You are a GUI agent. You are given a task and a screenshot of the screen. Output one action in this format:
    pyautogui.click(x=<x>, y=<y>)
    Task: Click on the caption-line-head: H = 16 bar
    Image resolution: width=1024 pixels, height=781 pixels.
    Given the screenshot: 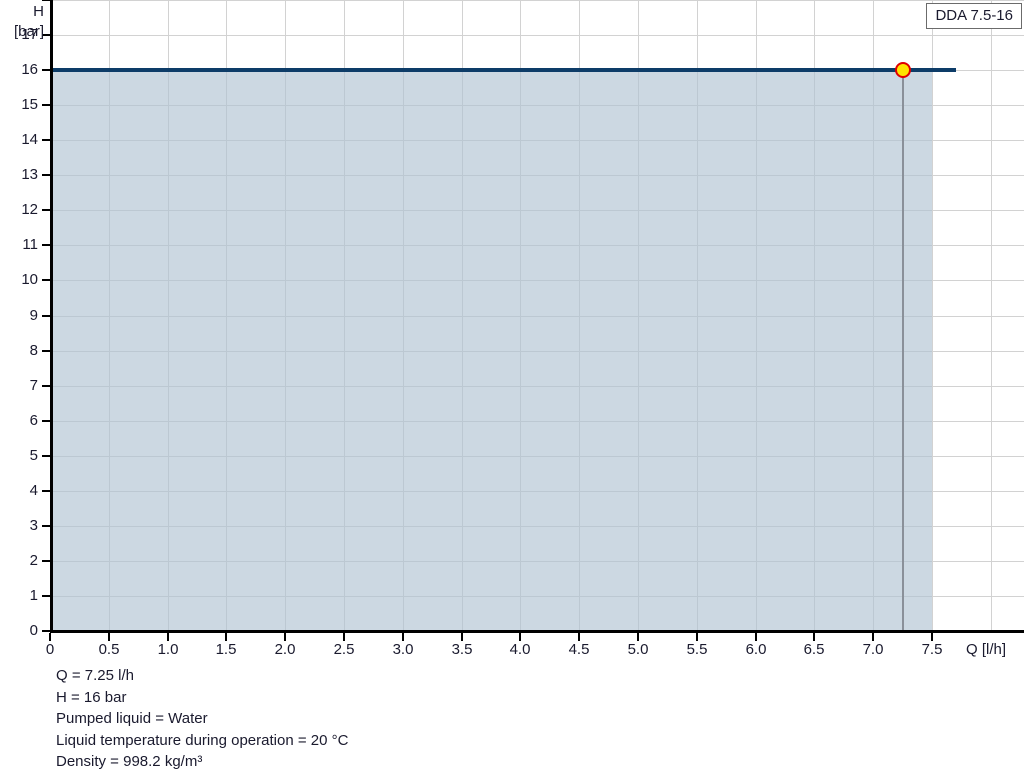 What is the action you would take?
    pyautogui.click(x=91, y=697)
    